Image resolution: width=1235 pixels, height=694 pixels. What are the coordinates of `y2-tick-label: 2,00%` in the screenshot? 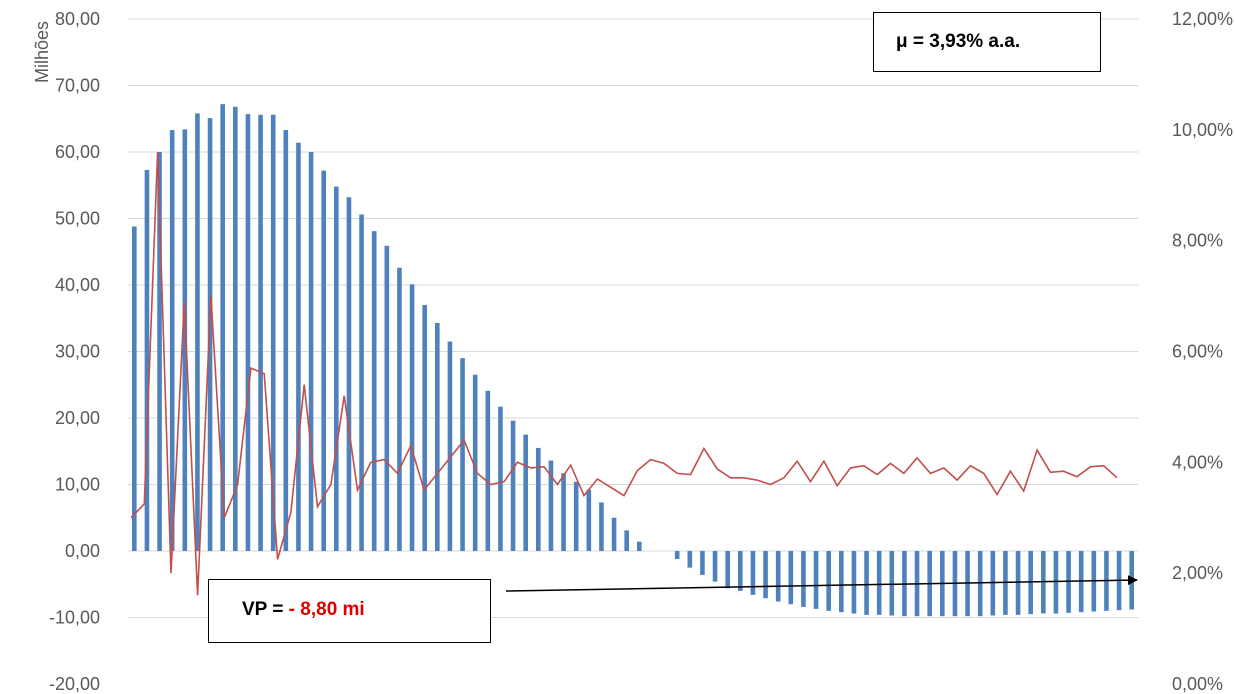 It's located at (1197, 573).